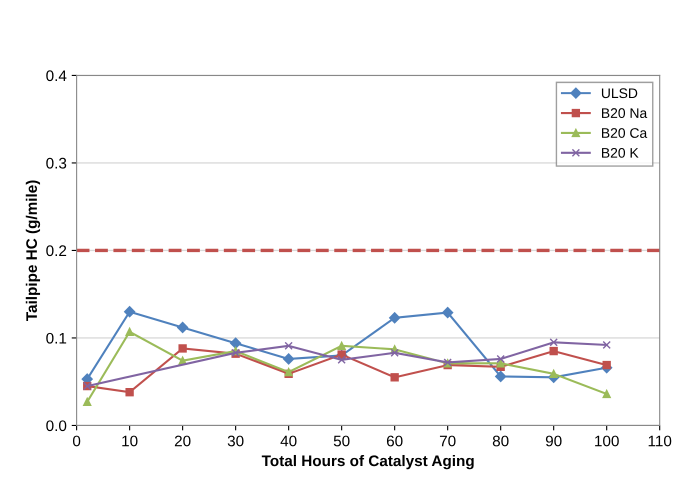 The image size is (678, 493). I want to click on x-tick-label: 20, so click(182, 441).